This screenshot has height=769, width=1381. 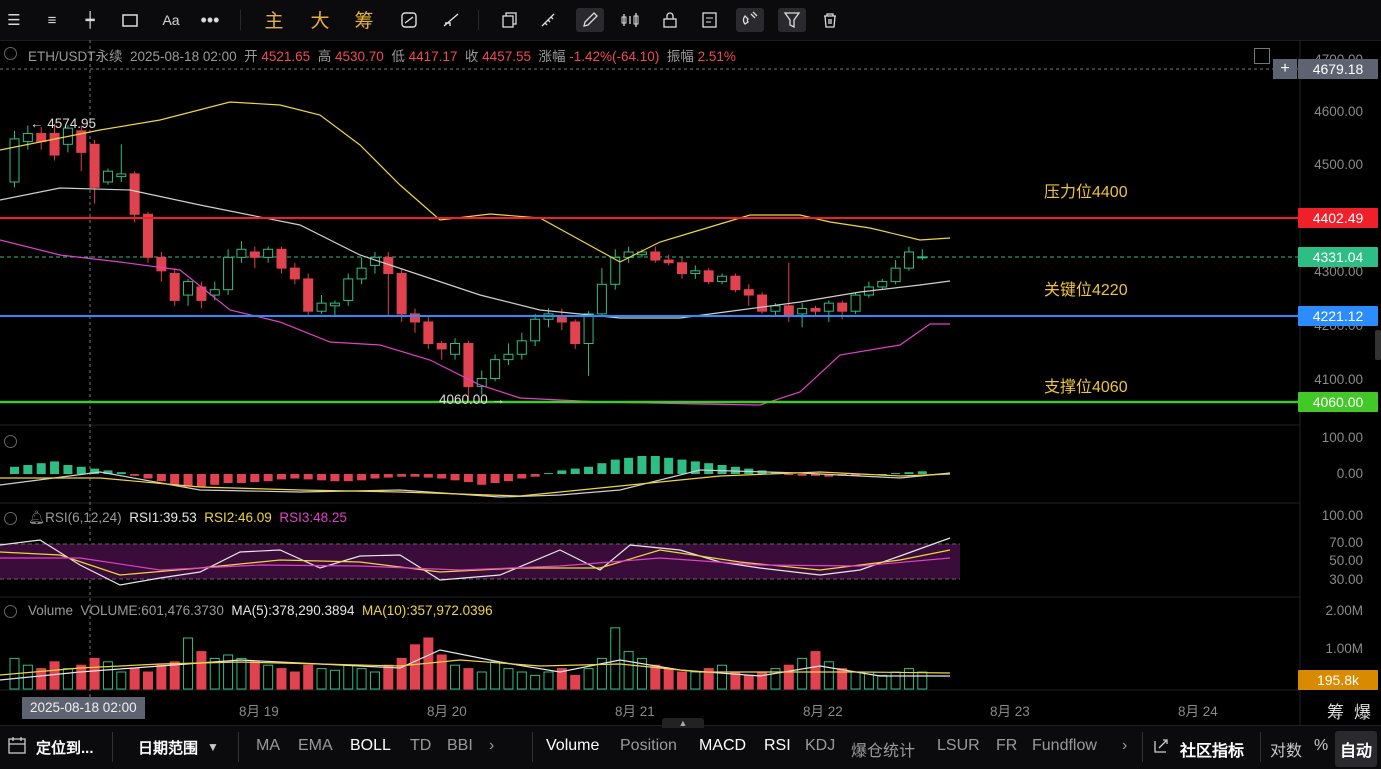 What do you see at coordinates (51, 610) in the screenshot?
I see `volume-title: Volume` at bounding box center [51, 610].